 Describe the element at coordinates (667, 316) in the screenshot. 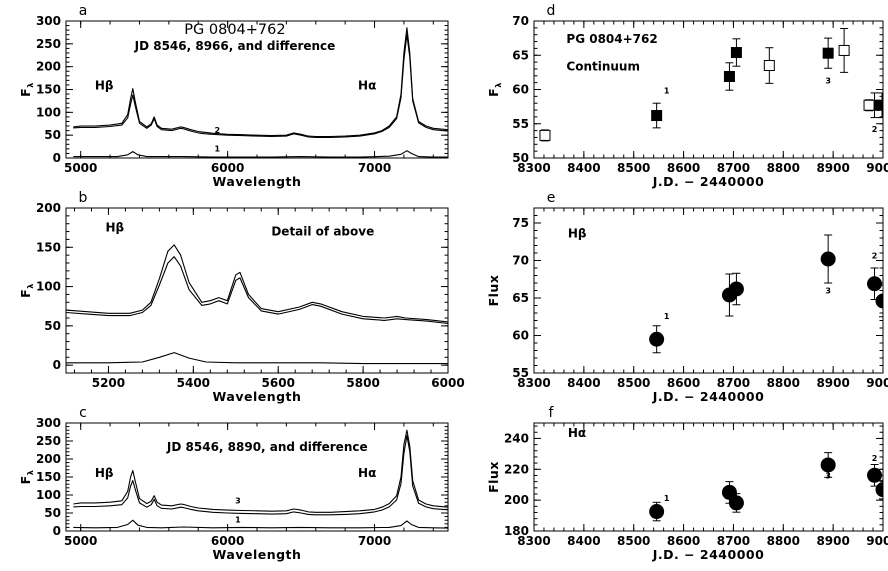

I see `annotation-label1: 1` at that location.